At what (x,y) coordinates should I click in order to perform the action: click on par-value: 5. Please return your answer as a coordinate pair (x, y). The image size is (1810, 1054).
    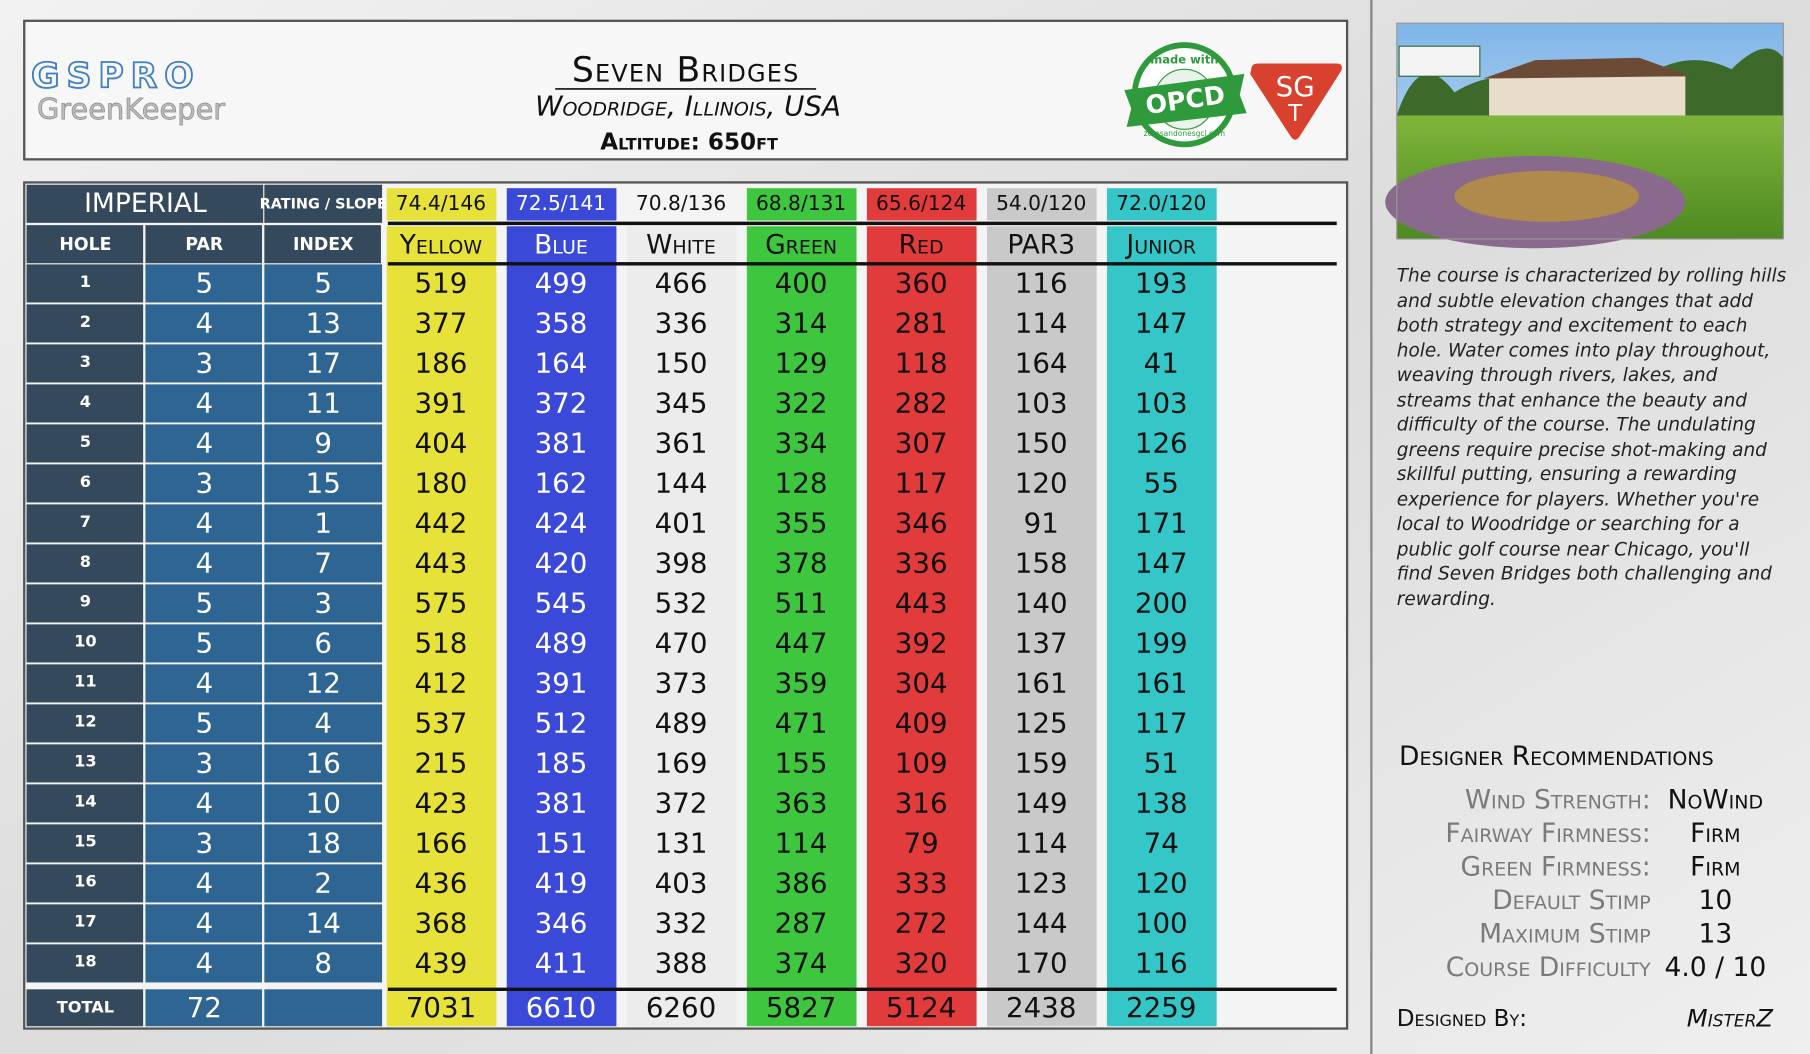
    Looking at the image, I should click on (205, 283).